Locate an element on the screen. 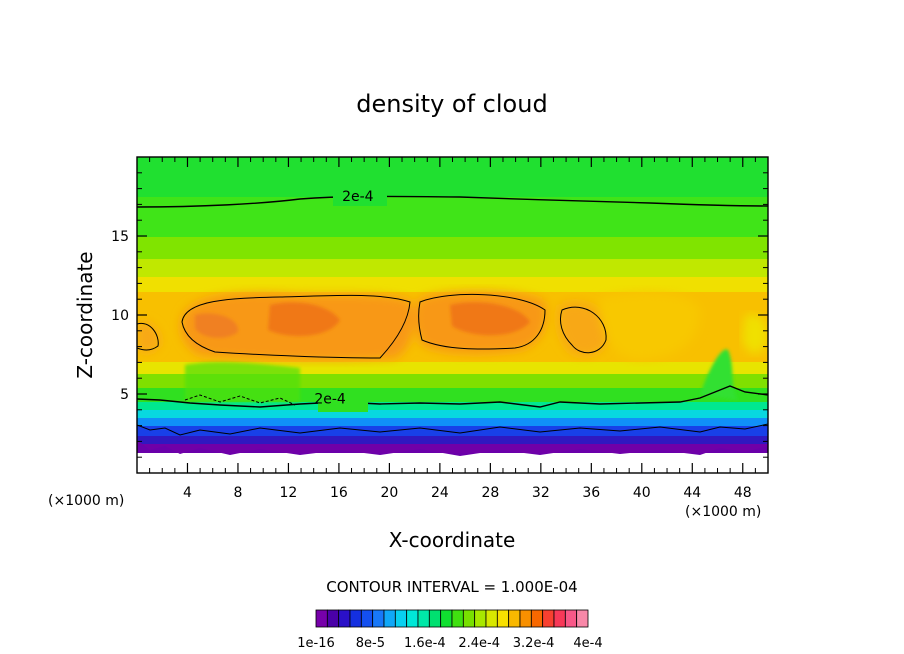 The height and width of the screenshot is (654, 904). right-edge-yellow is located at coordinates (755, 334).